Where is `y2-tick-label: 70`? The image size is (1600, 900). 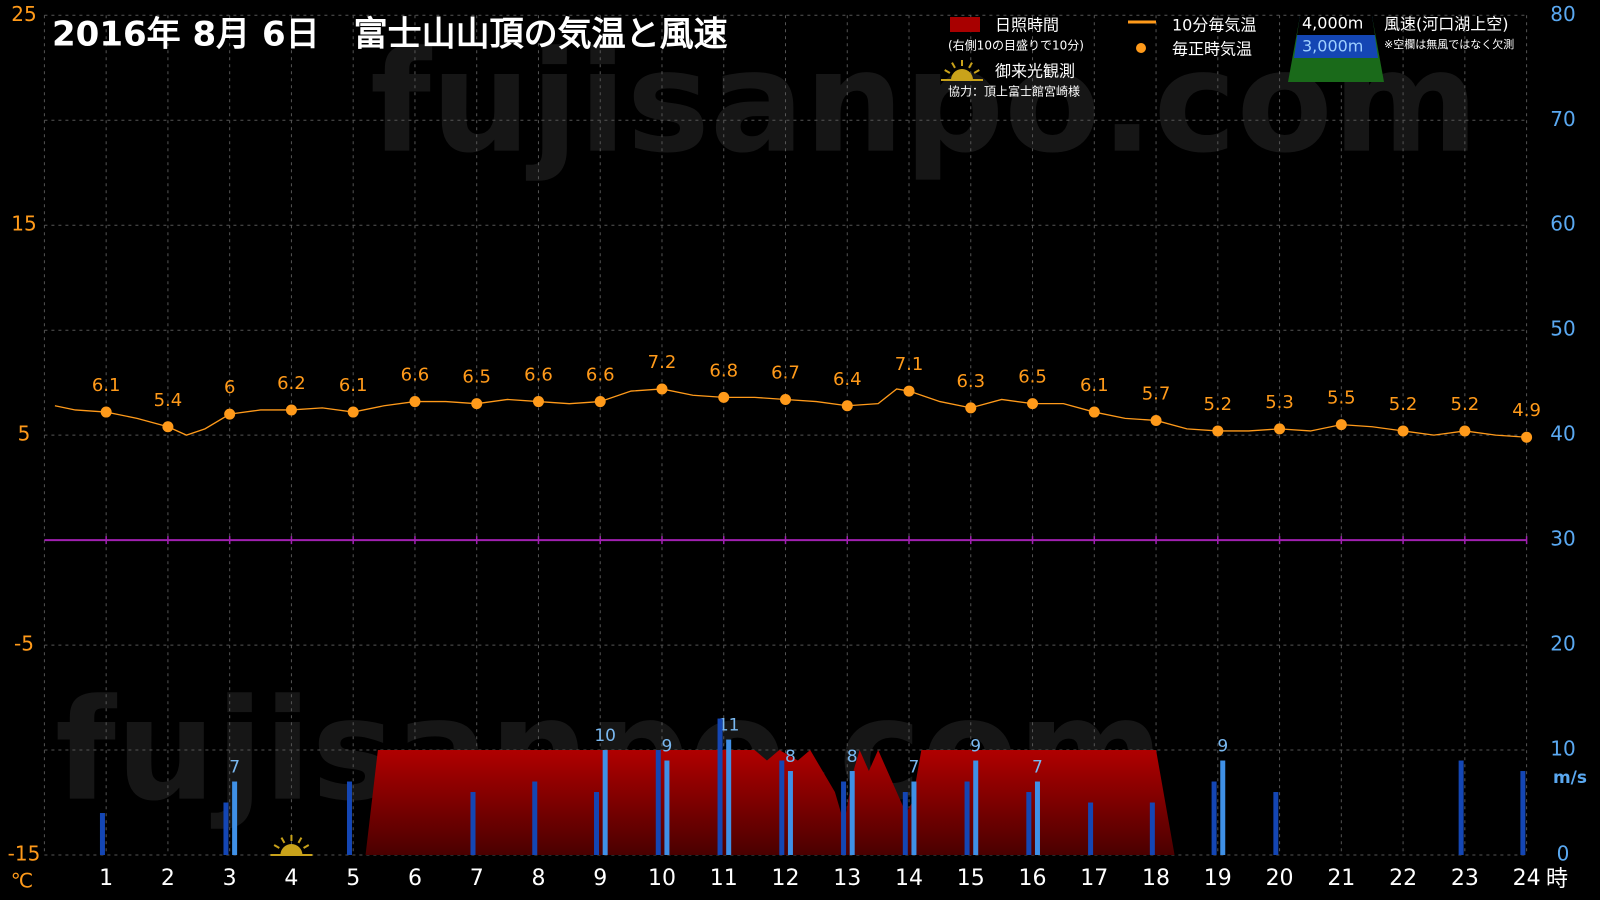 y2-tick-label: 70 is located at coordinates (1562, 119).